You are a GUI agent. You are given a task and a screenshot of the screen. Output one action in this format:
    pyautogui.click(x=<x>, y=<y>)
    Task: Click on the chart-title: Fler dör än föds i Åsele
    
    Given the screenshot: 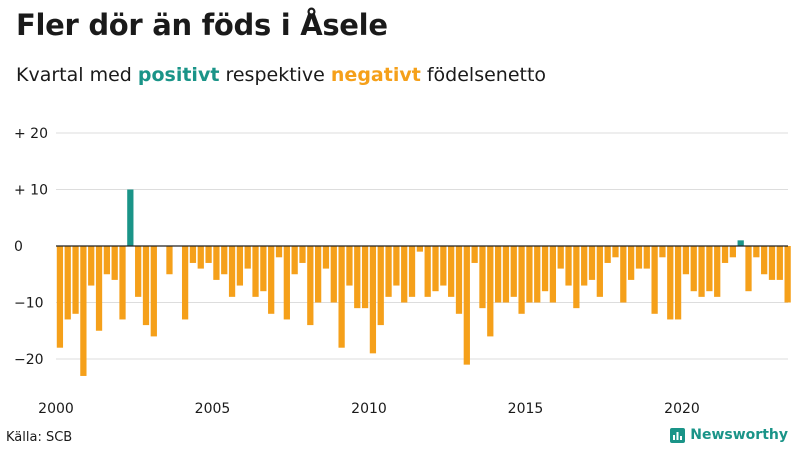 What is the action you would take?
    pyautogui.click(x=202, y=25)
    